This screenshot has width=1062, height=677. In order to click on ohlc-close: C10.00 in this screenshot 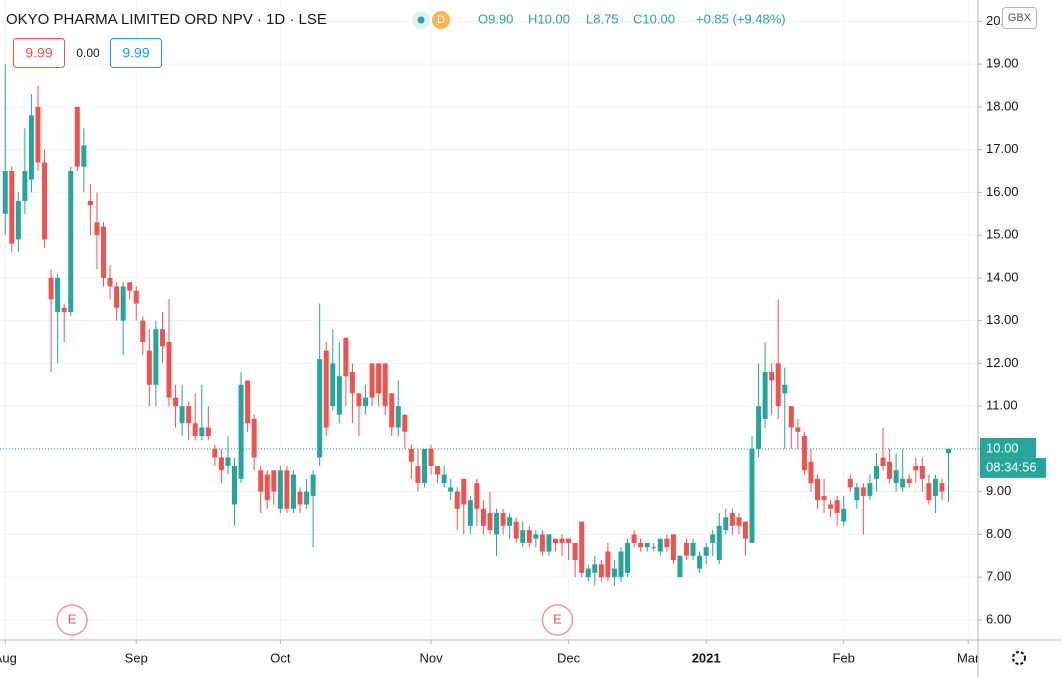, I will do `click(654, 18)`.